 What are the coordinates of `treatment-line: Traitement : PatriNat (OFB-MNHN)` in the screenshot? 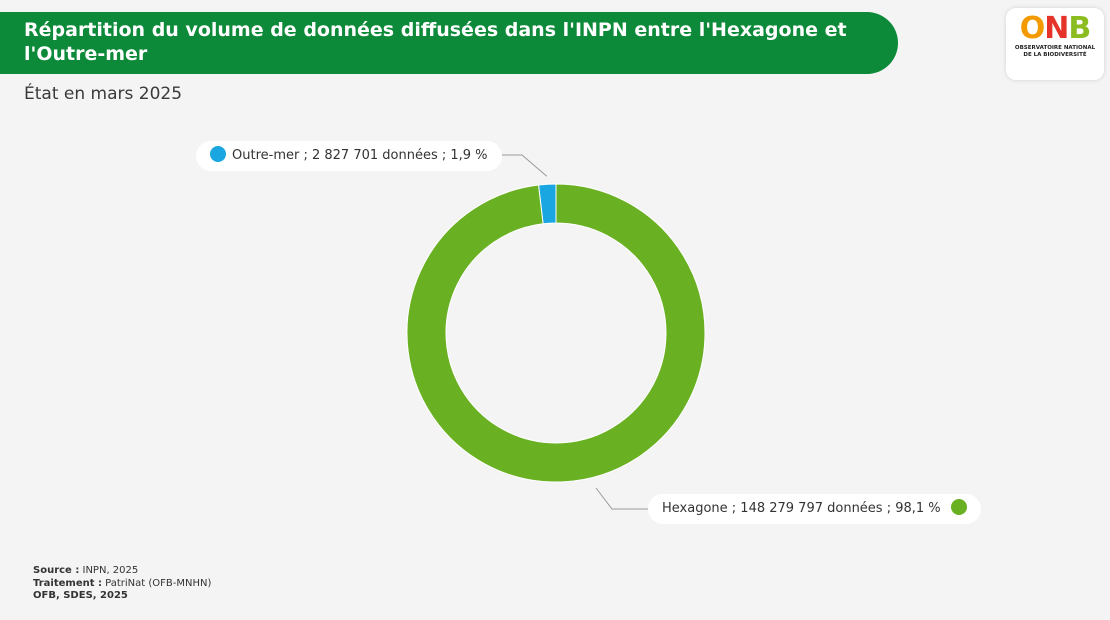 It's located at (122, 584).